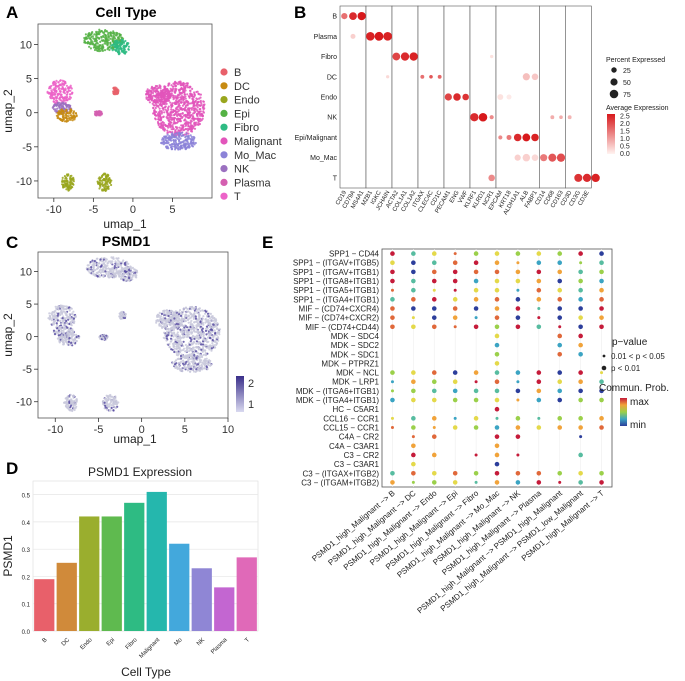 The height and width of the screenshot is (681, 685). Describe the element at coordinates (224, 182) in the screenshot. I see `legend-swatch` at that location.